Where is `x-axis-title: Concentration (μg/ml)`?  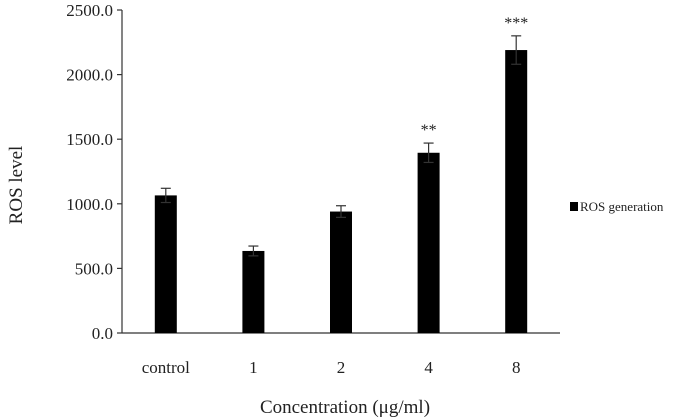 x-axis-title: Concentration (μg/ml) is located at coordinates (345, 407).